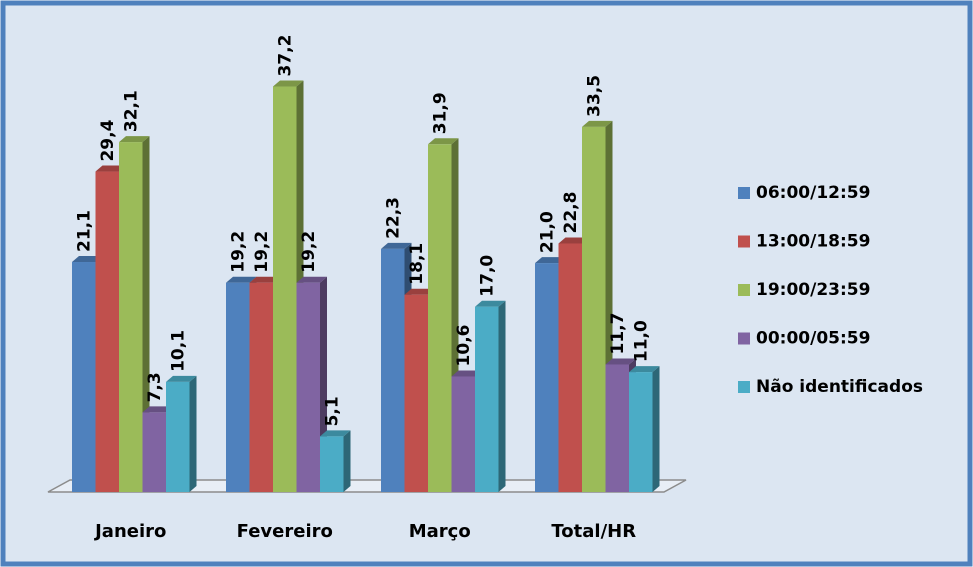  I want to click on value-label: 11,0, so click(642, 341).